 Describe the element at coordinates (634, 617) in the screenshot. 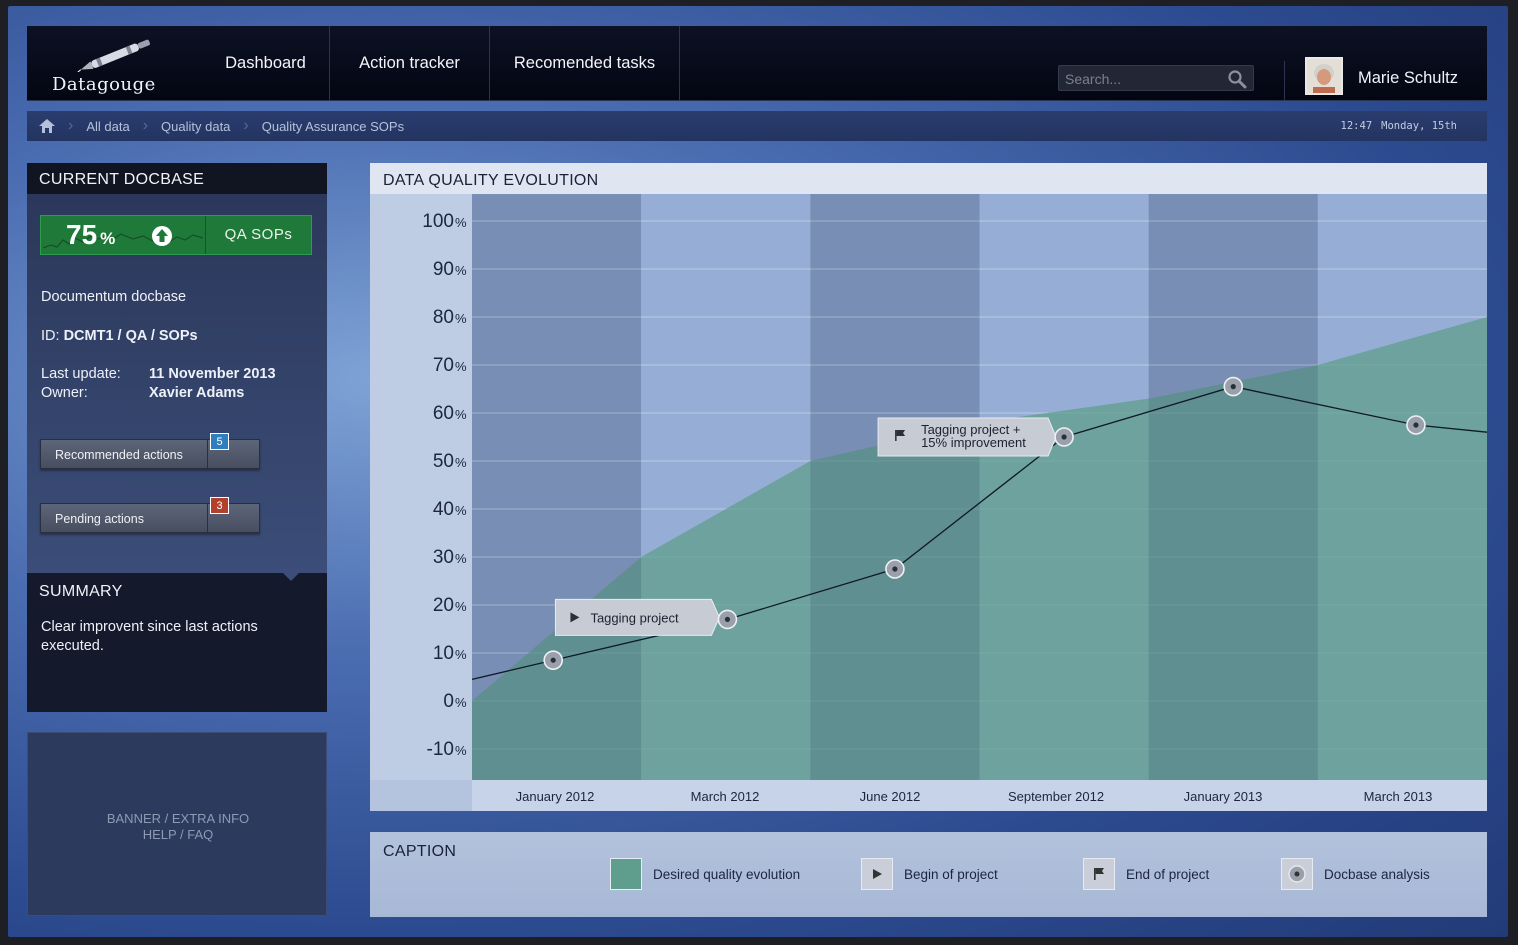

I see `annotation-text: Tagging project` at that location.